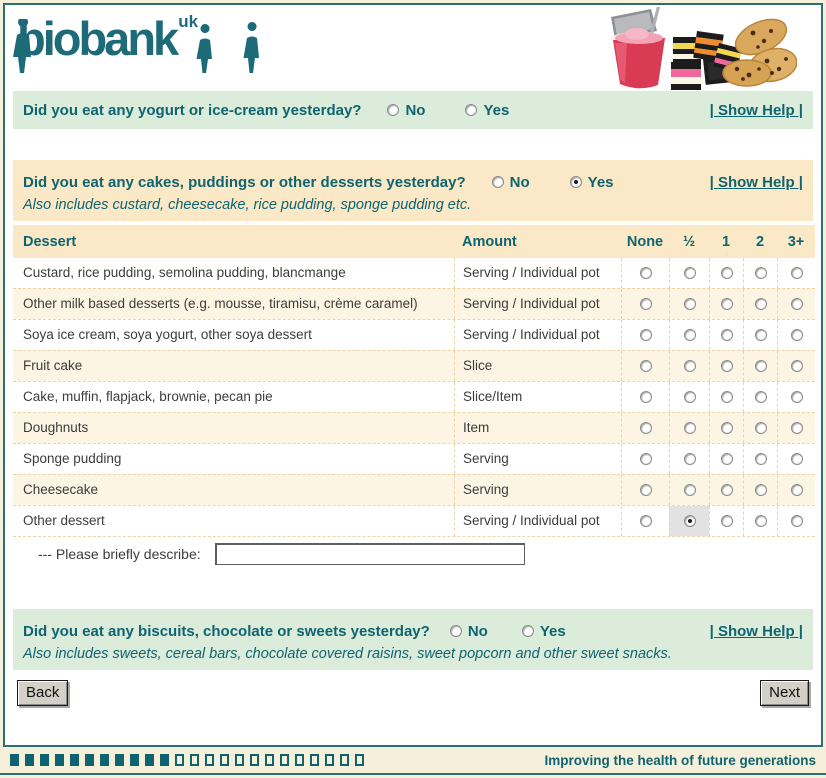  I want to click on biscuits-no-radio, so click(455, 631).